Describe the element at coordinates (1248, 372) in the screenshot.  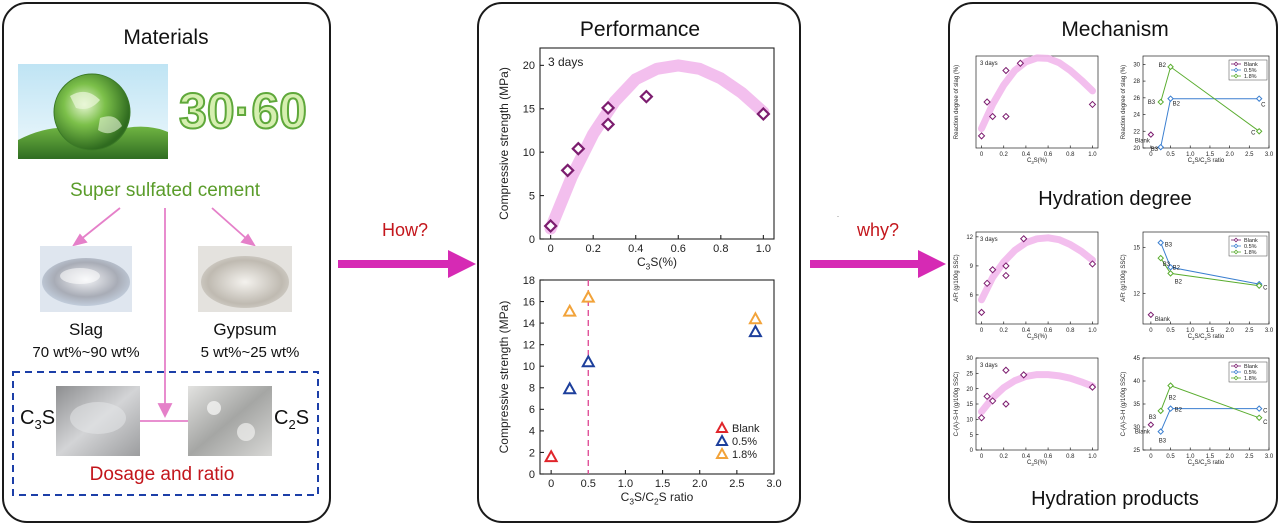
I see `legend-box` at that location.